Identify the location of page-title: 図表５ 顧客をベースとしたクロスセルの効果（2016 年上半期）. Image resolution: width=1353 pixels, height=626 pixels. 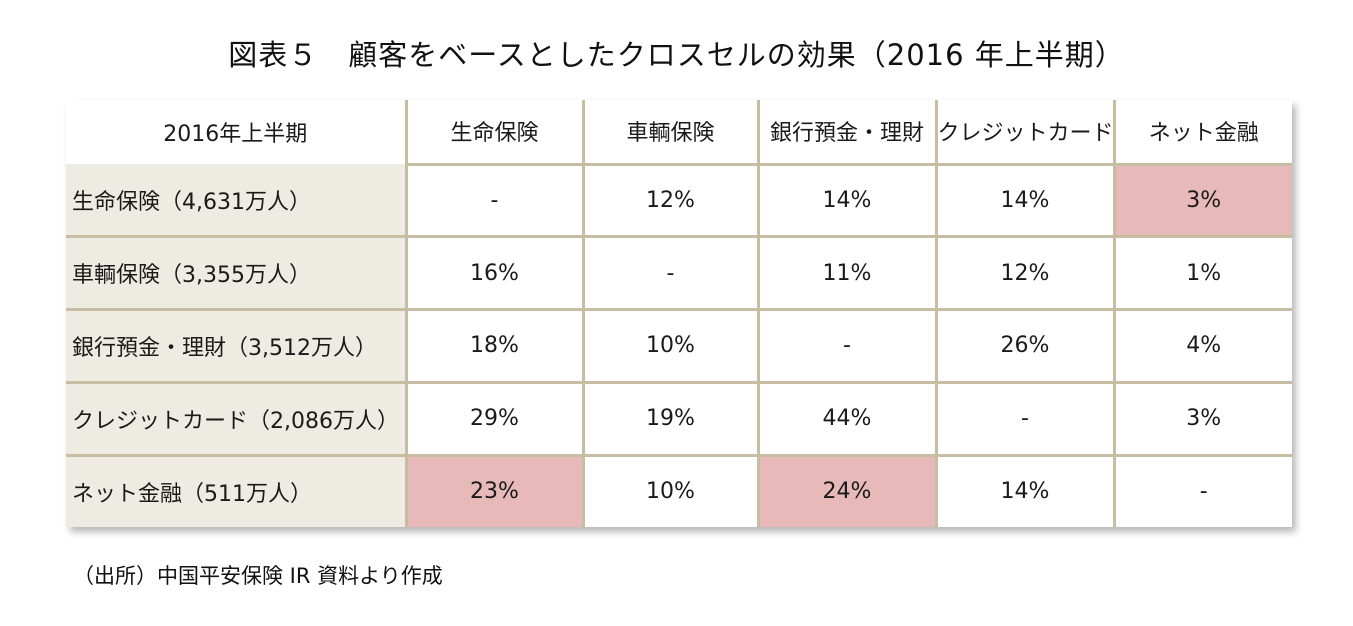
(676, 55).